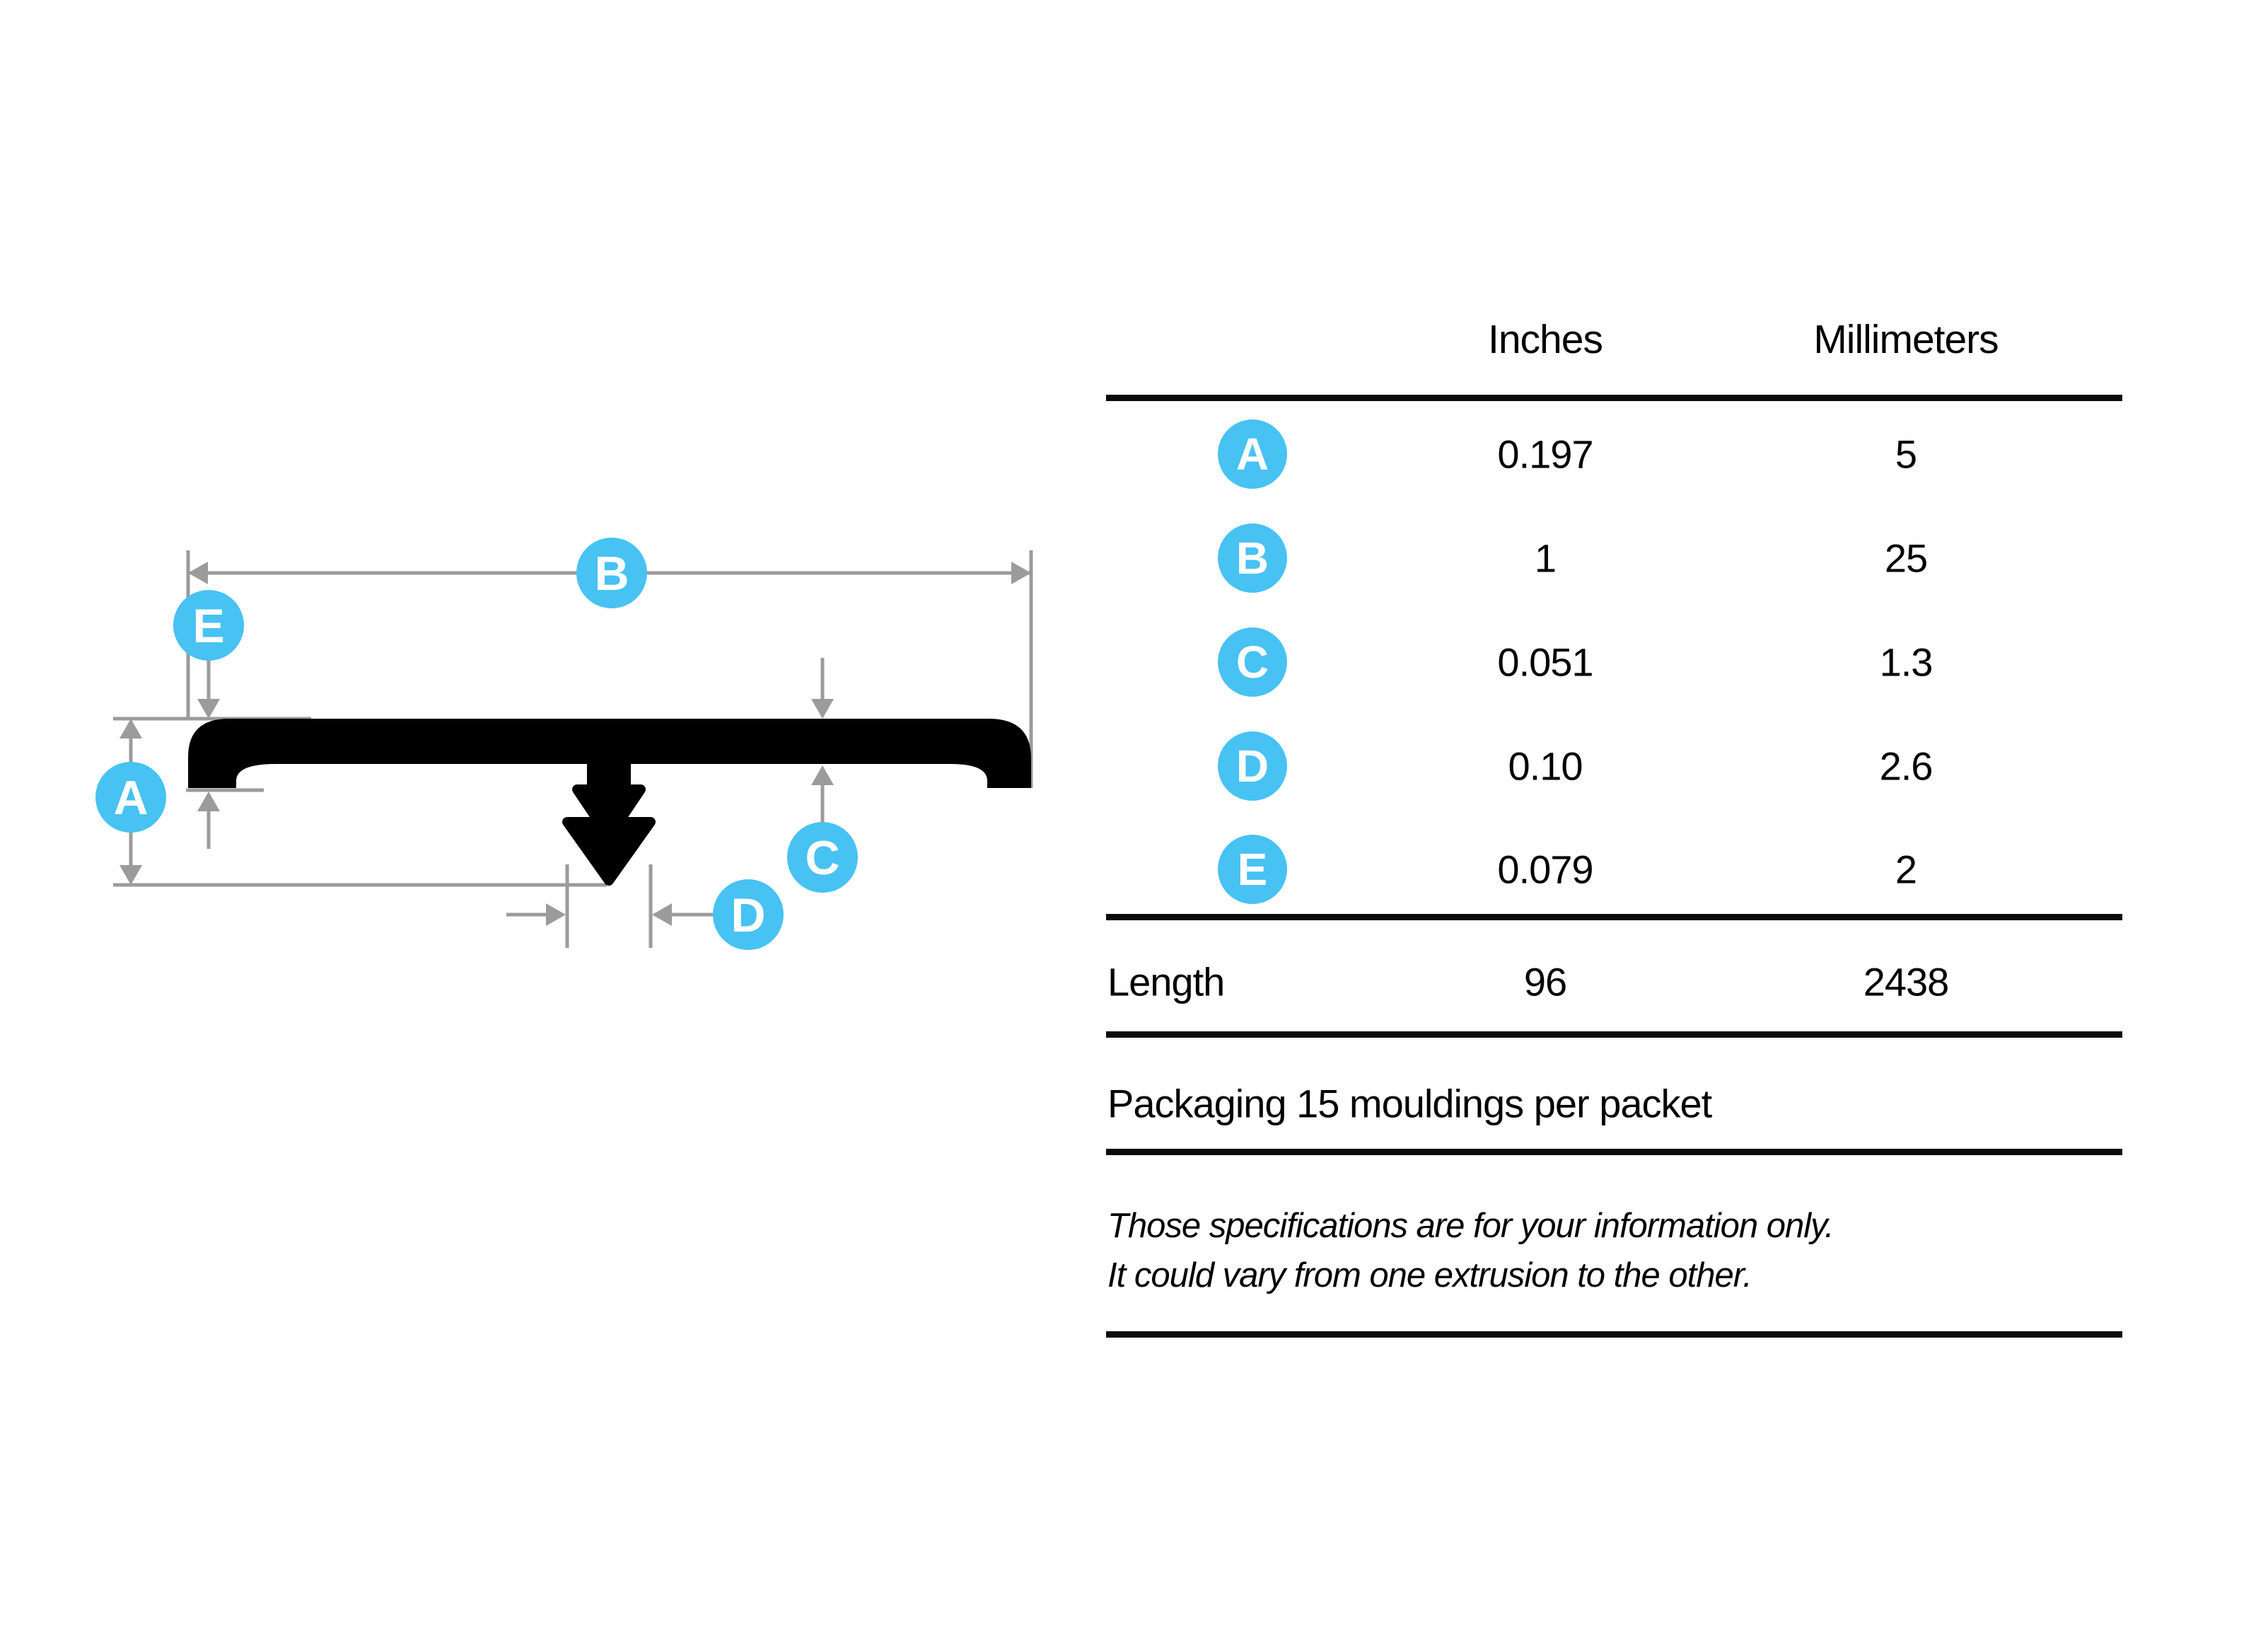  Describe the element at coordinates (208, 802) in the screenshot. I see `arrowhead-e-up` at that location.